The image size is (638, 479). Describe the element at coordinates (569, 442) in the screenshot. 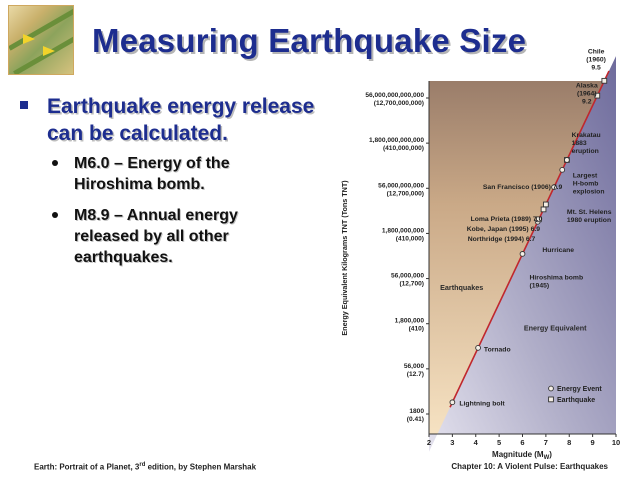

I see `x-tick-label: 8` at that location.